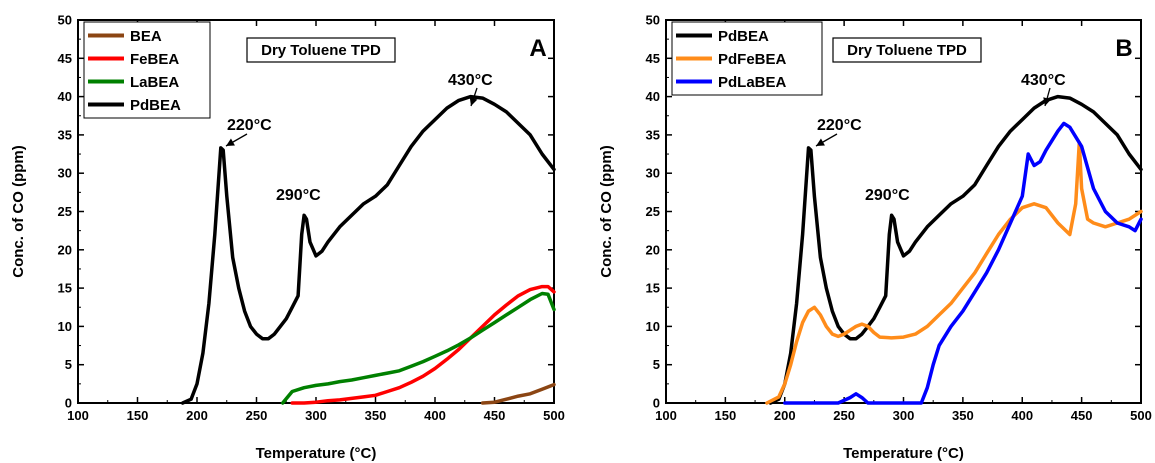 The height and width of the screenshot is (463, 1155). What do you see at coordinates (752, 82) in the screenshot?
I see `legend-label: PdLaBEA` at bounding box center [752, 82].